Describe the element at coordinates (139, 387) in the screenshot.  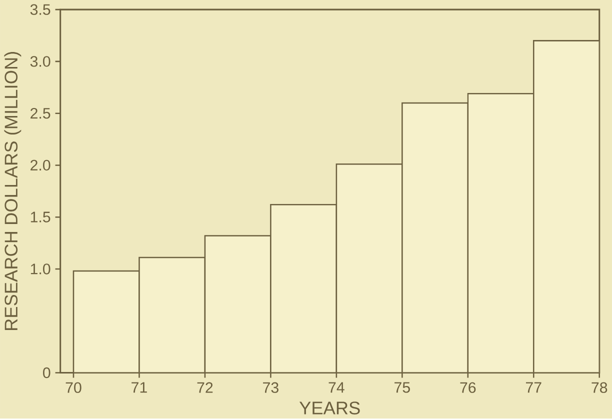
I see `x-tick-label: 71` at that location.